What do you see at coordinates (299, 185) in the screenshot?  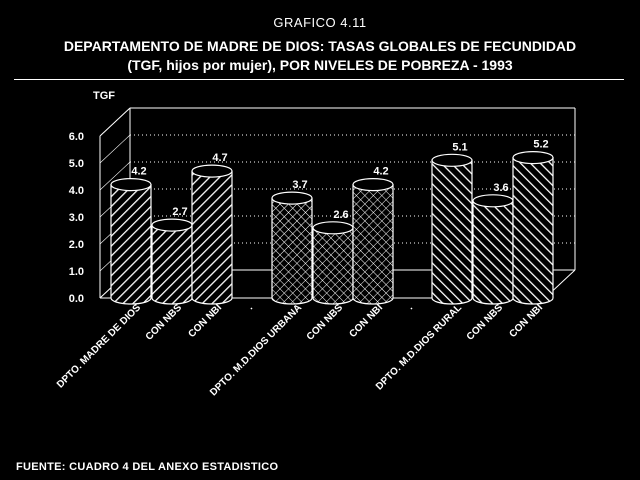 I see `bar-value-label: 3.7` at bounding box center [299, 185].